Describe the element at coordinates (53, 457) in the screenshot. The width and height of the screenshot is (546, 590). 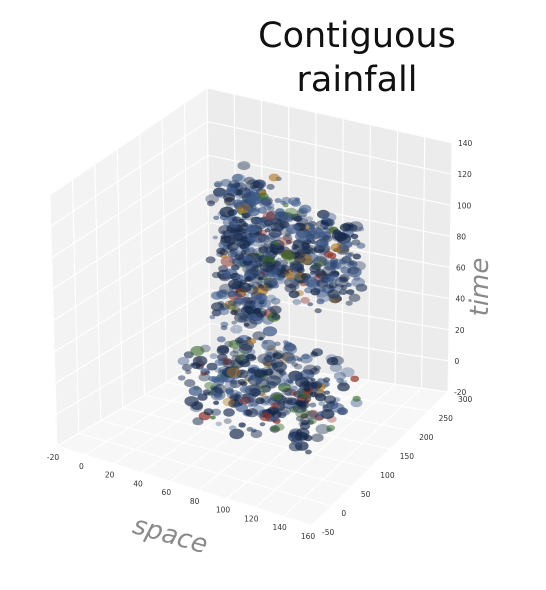
I see `x-tick-label: -20` at that location.